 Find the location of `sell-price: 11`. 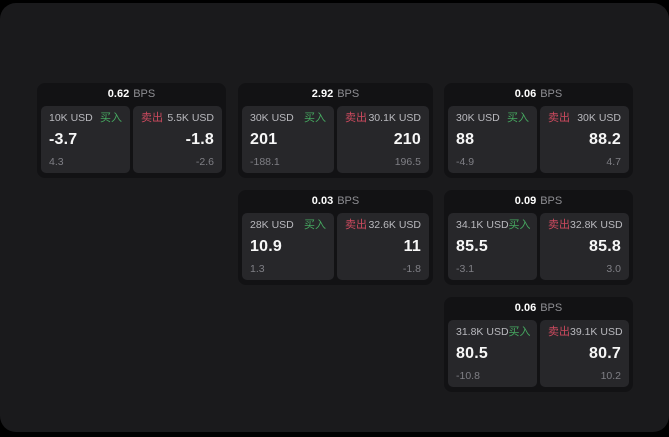

sell-price: 11 is located at coordinates (412, 247).